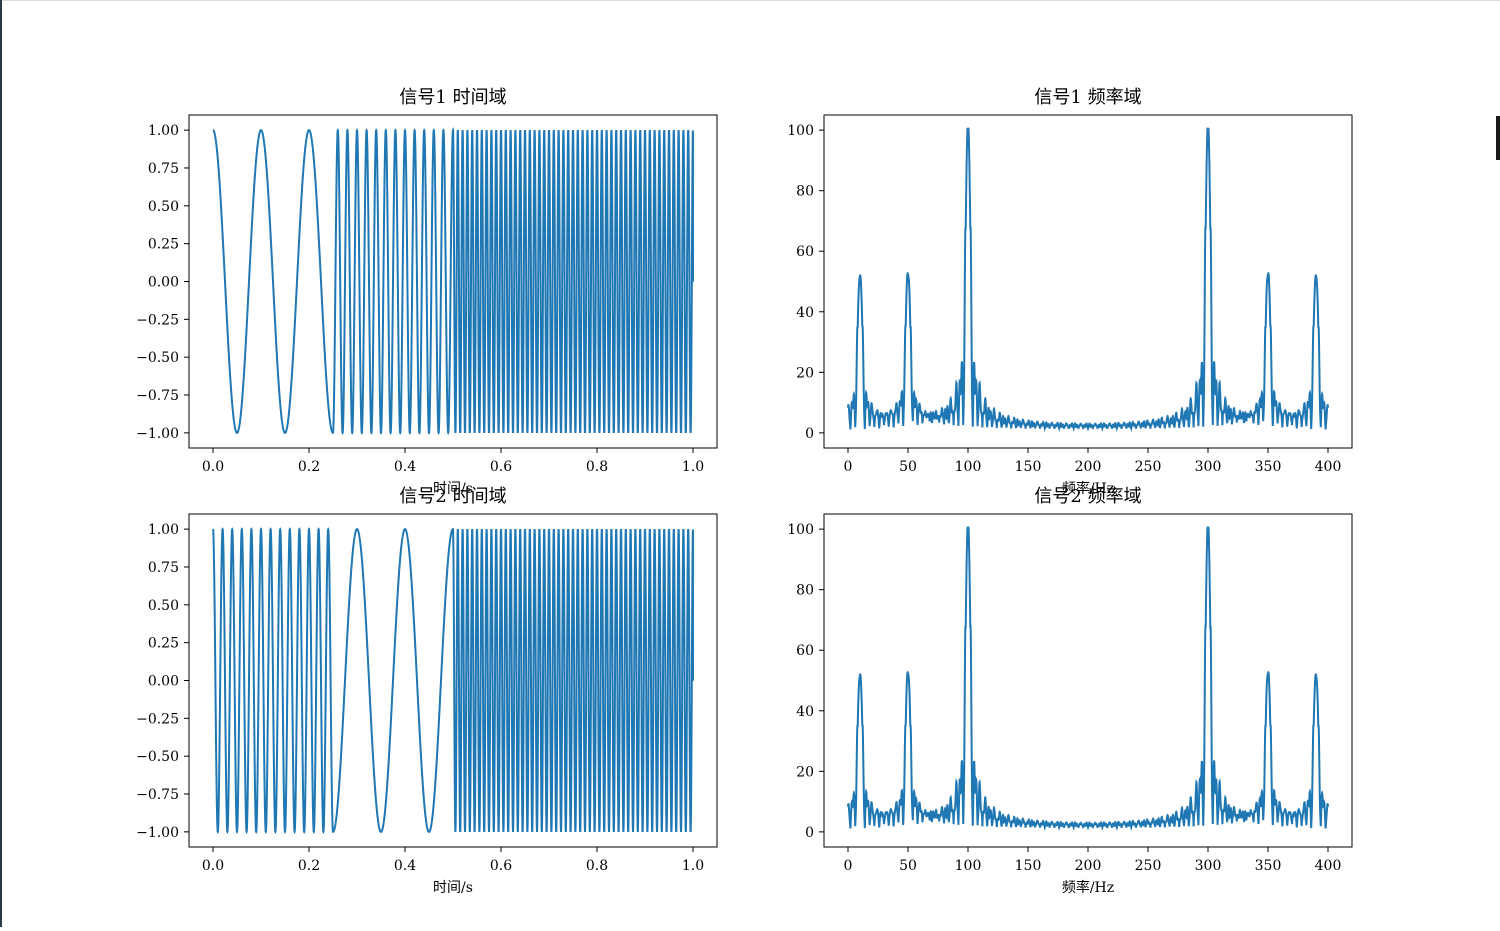  Describe the element at coordinates (1, 463) in the screenshot. I see `window-left-border` at that location.